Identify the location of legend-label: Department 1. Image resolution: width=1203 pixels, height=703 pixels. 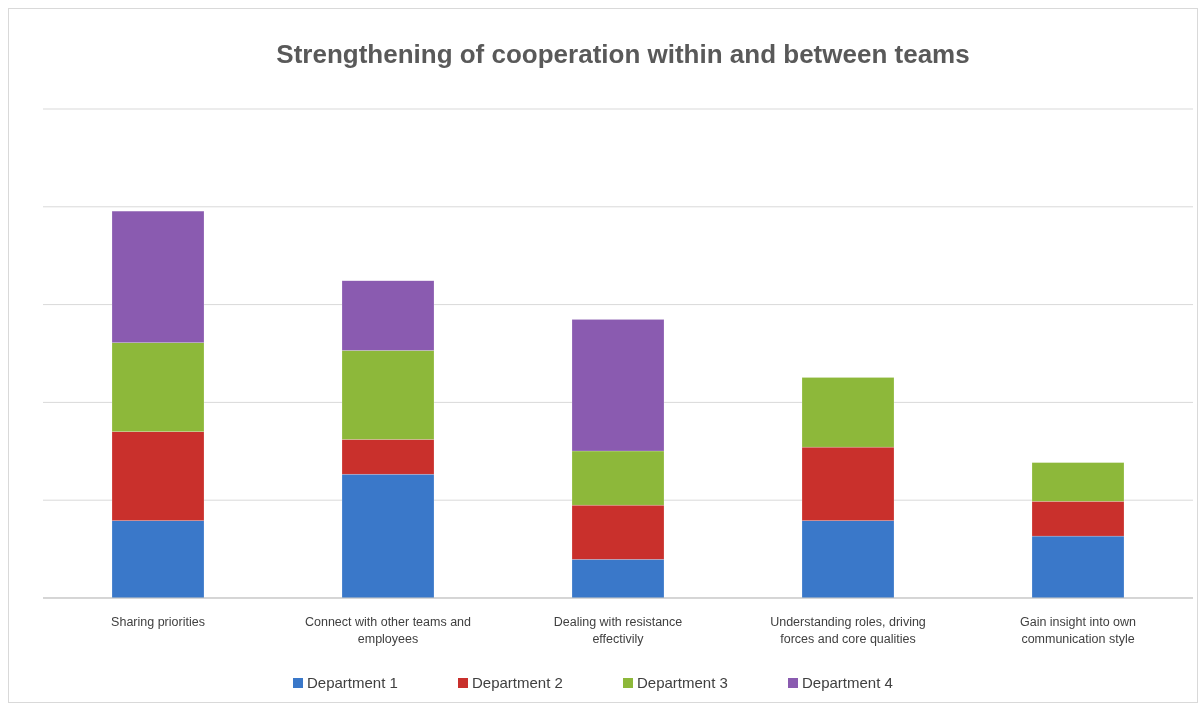
(352, 682).